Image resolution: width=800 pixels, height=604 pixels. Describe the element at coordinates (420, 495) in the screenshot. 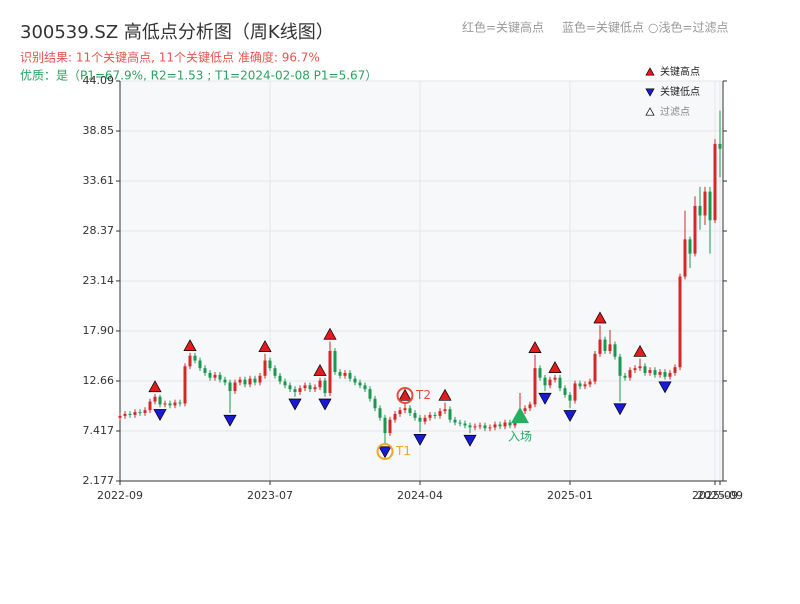

I see `x-tick-label: 2024-04` at that location.